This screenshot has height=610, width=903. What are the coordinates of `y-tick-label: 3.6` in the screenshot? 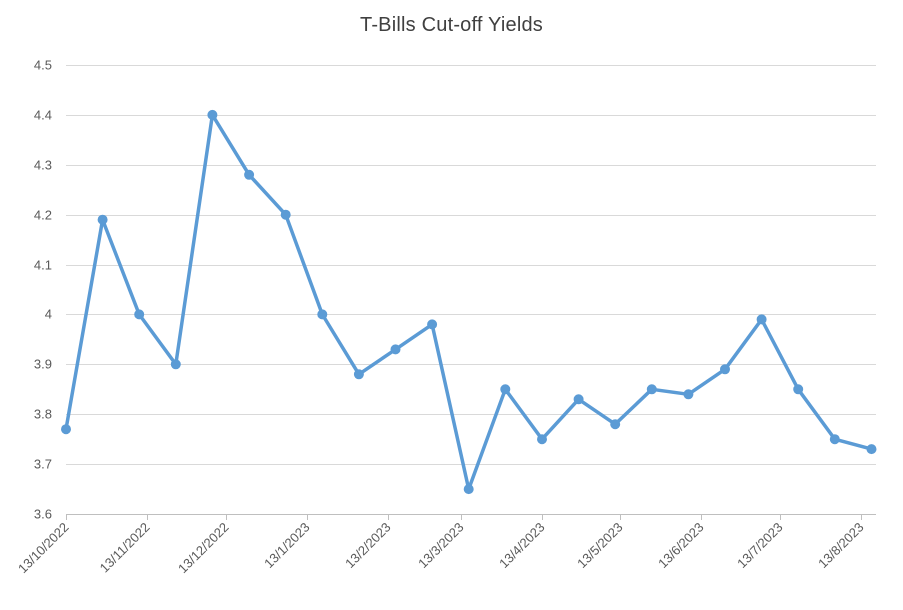 It's located at (43, 514).